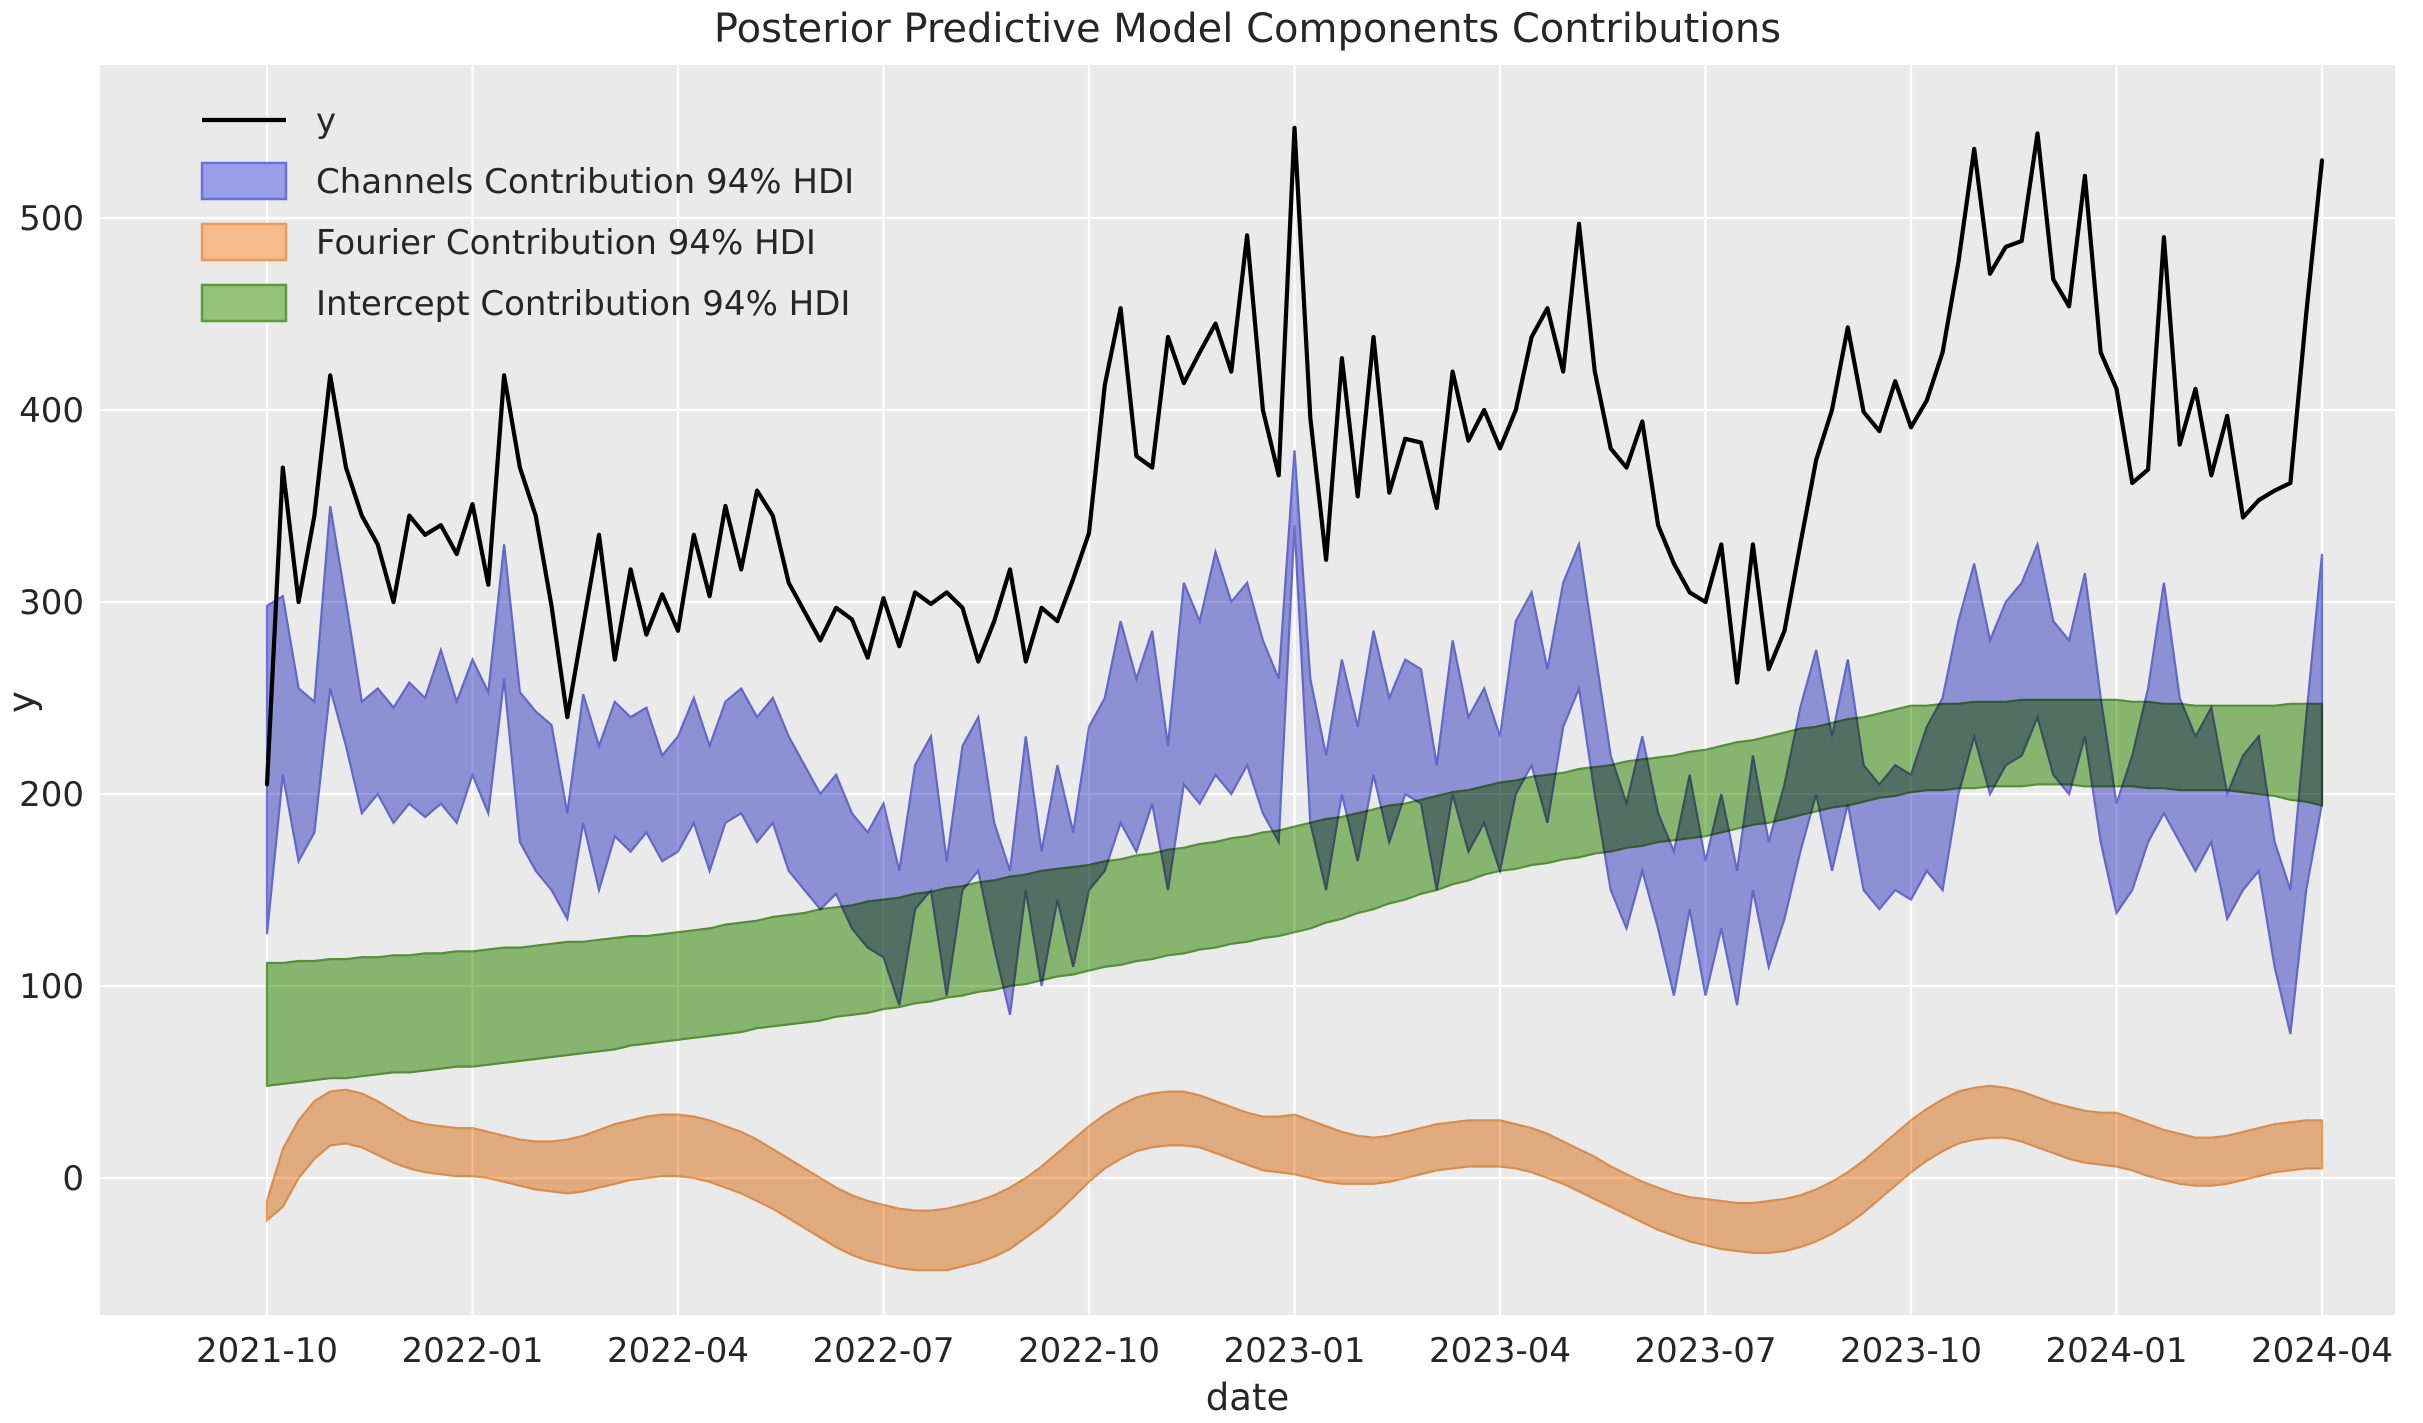 Image resolution: width=2423 pixels, height=1423 pixels. Describe the element at coordinates (678, 1351) in the screenshot. I see `x-tick-label: 2022-04` at that location.